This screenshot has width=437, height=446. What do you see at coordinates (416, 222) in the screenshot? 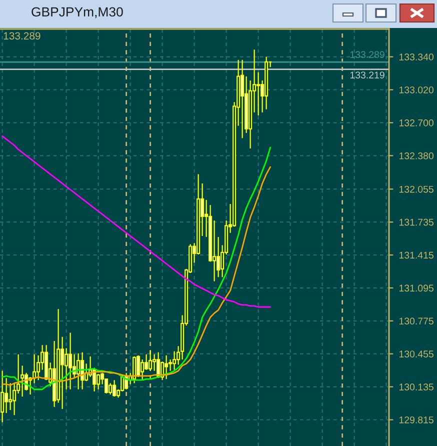
I see `y-tick-label: 131.735` at bounding box center [416, 222].